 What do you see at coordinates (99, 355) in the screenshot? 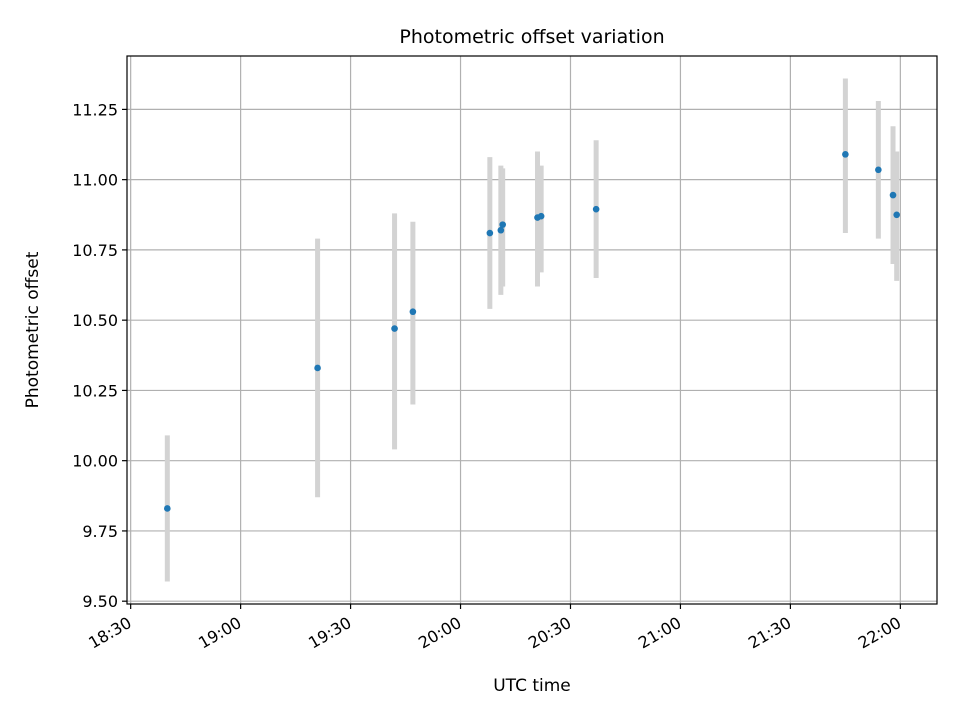
I see `y-axis-ticks: 9.50 9.75 10.00 10.25 10.50 10.75 11.00 11.25` at bounding box center [99, 355].